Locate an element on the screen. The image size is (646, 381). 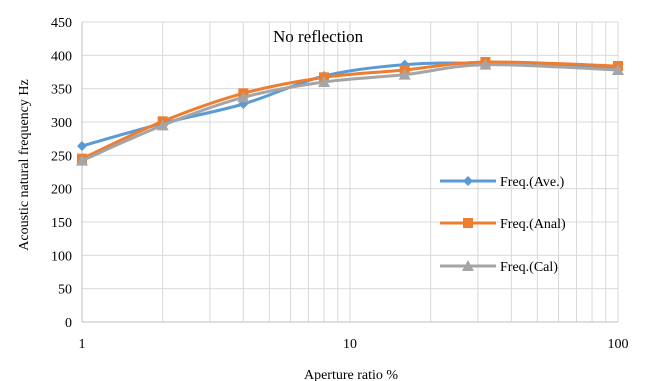
legend-label: Freq.(Anal) is located at coordinates (533, 224).